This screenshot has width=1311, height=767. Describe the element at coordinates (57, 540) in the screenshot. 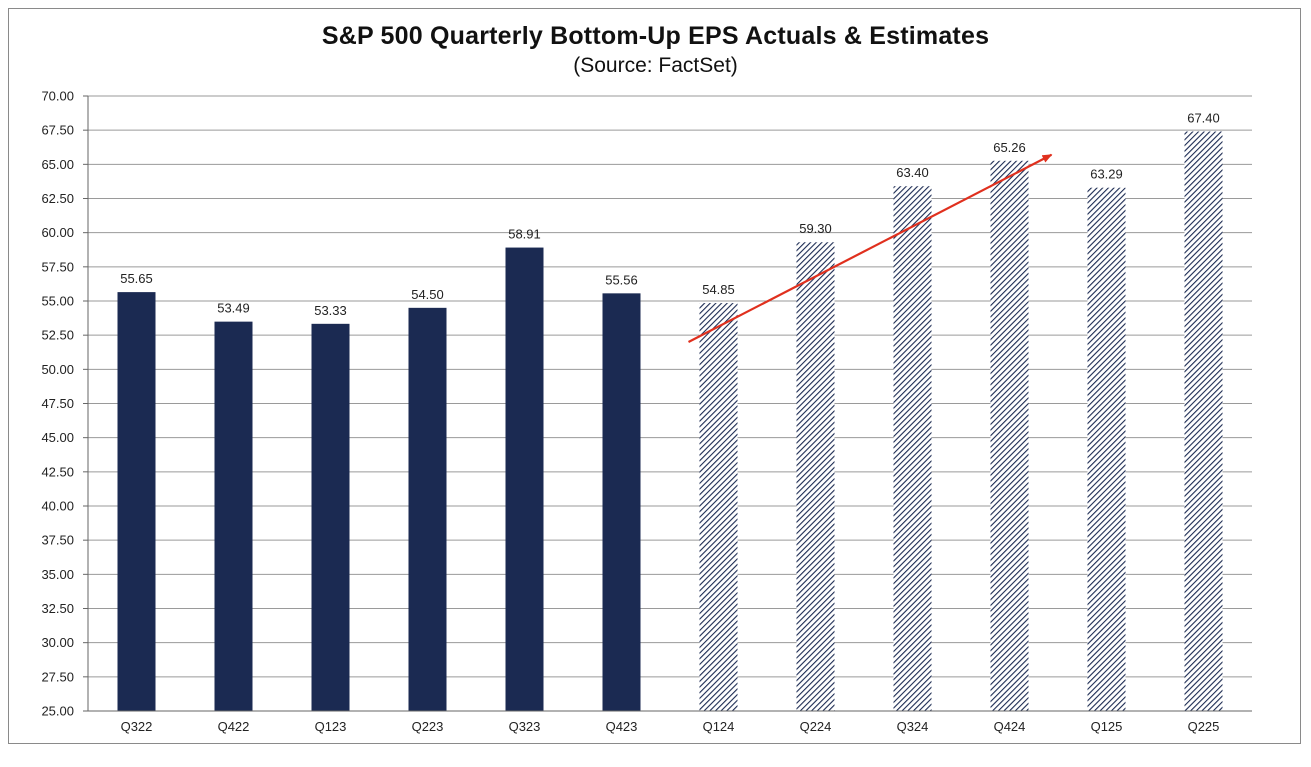

I see `y-tick-label: 37.50` at that location.